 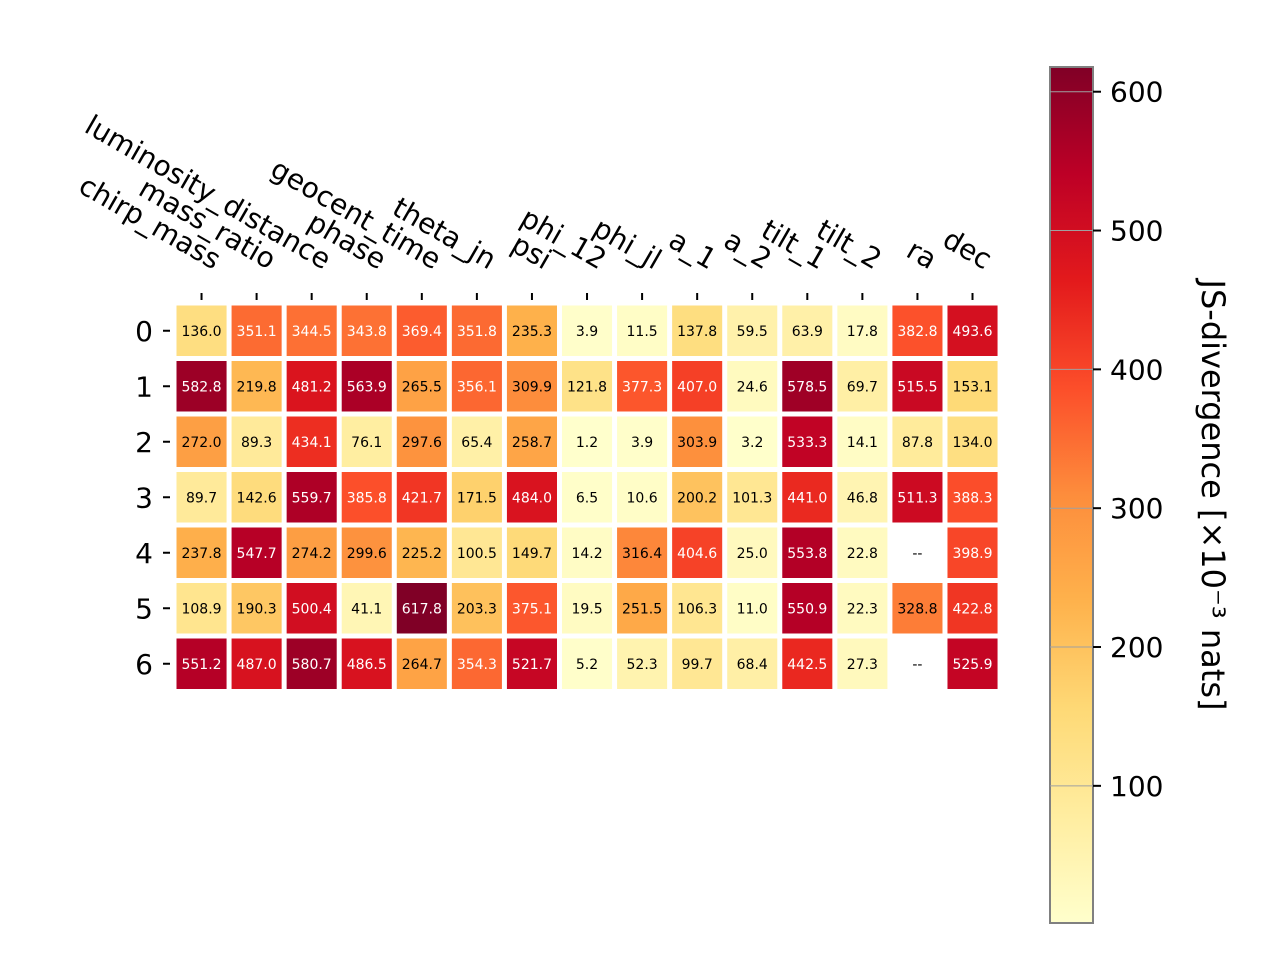 I want to click on cell-value-label: 153.1, so click(x=972, y=387).